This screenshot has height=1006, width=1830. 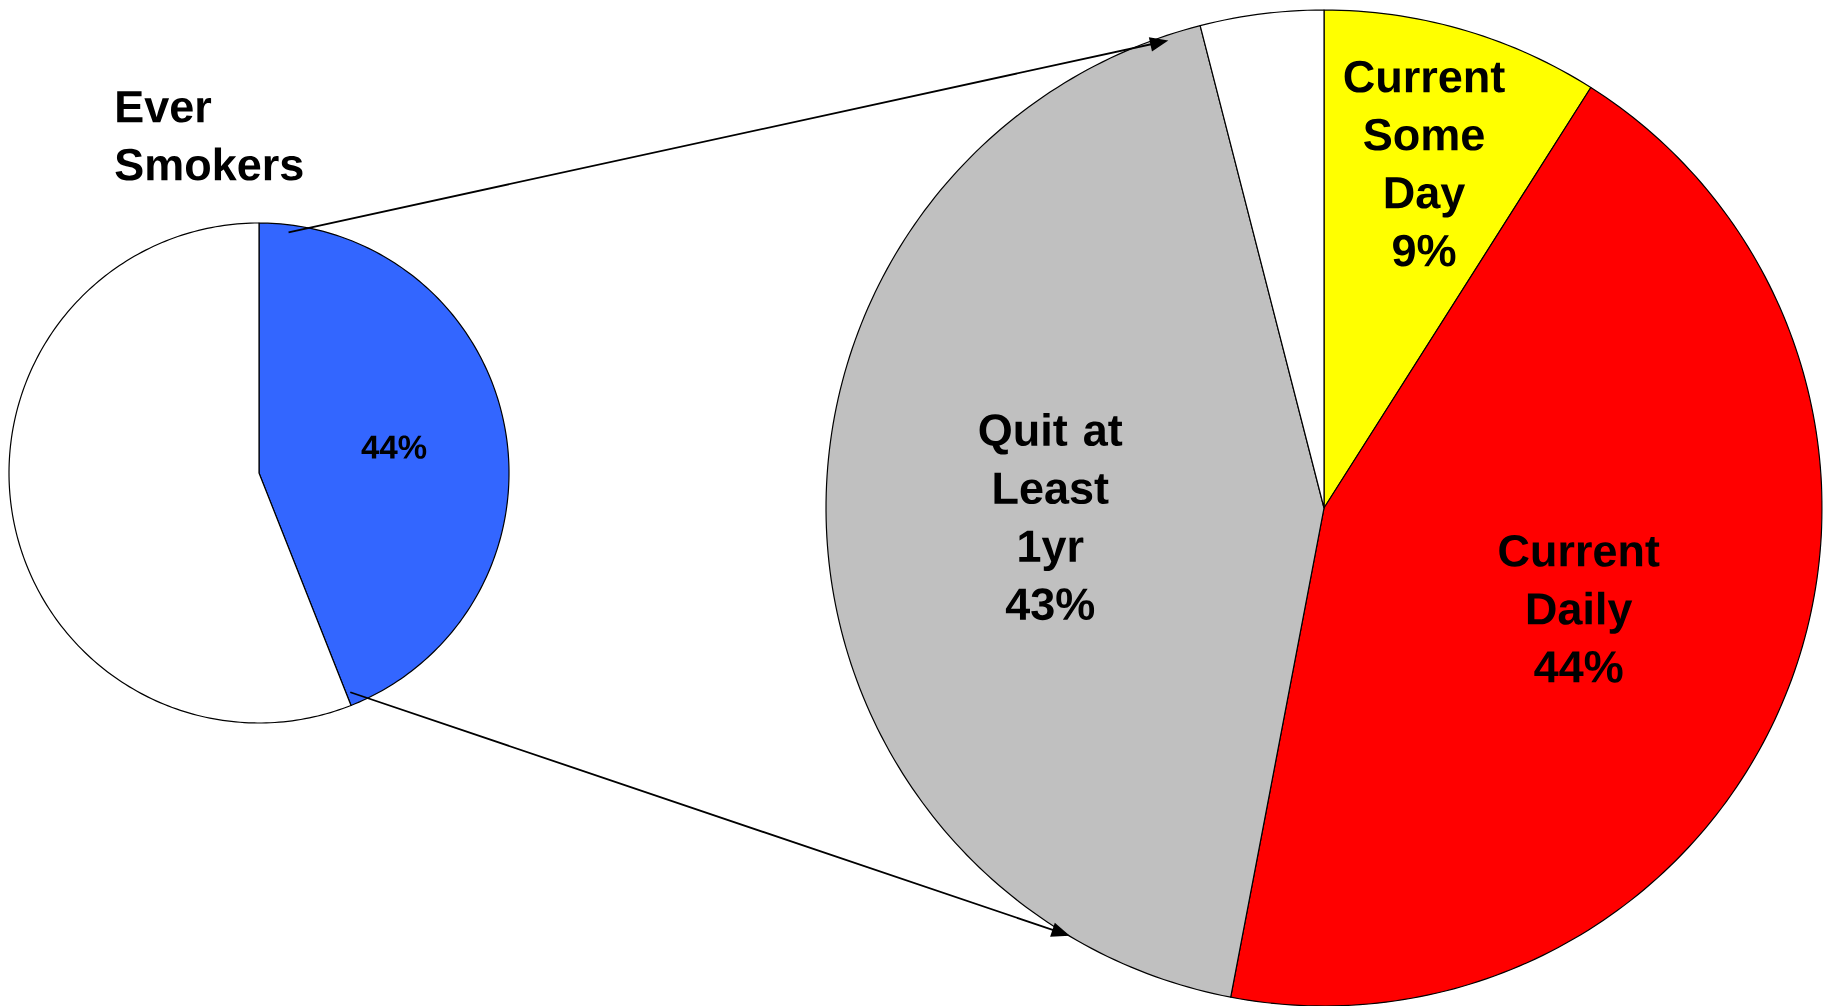 What do you see at coordinates (1051, 492) in the screenshot?
I see `slice-label: Quit at Least 1yr` at bounding box center [1051, 492].